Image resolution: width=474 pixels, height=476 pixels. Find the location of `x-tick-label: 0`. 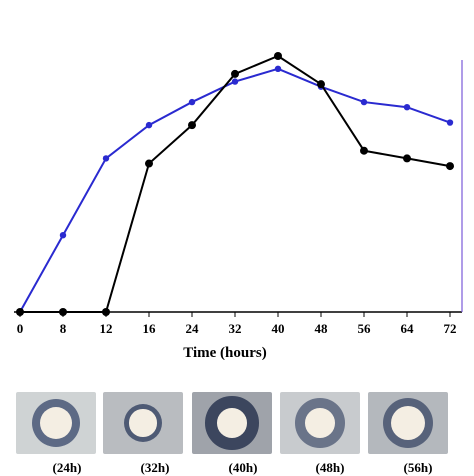

x-tick-label: 0 is located at coordinates (20, 328).